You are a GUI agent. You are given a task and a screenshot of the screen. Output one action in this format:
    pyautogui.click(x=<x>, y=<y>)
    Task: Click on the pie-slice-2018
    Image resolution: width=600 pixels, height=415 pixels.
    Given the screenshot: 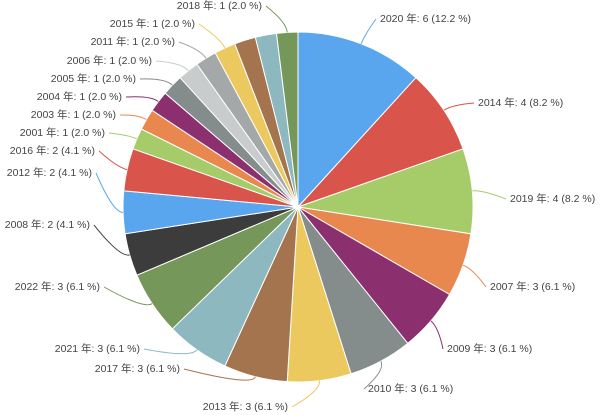 What is the action you would take?
    pyautogui.click(x=287, y=119)
    